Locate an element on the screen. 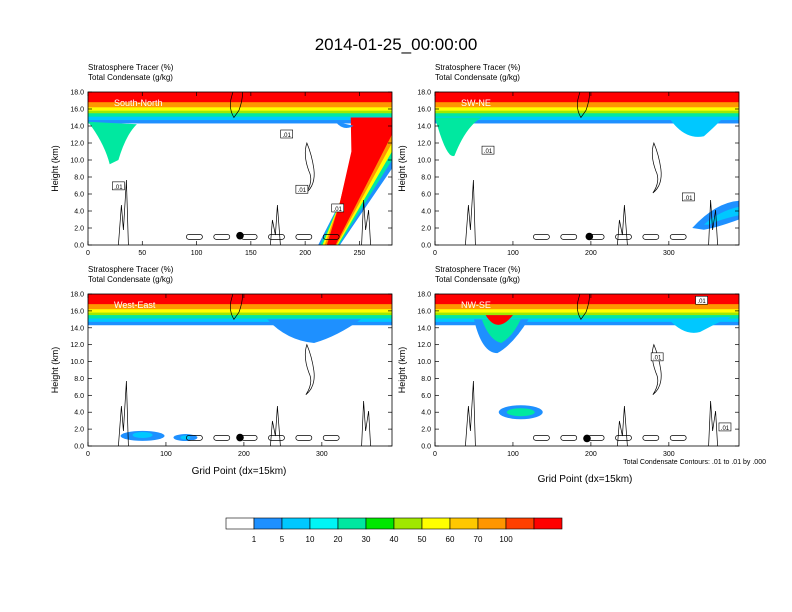  panel-name-label: NW-SE is located at coordinates (476, 305).